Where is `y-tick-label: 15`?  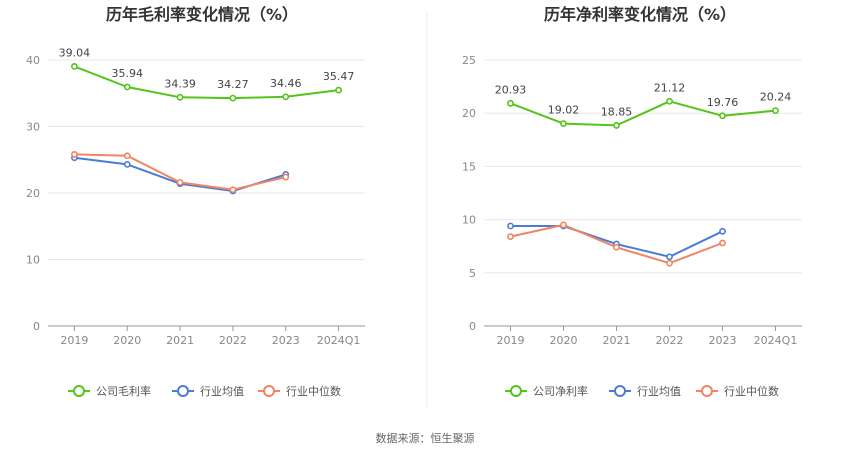 y-tick-label: 15 is located at coordinates (469, 166).